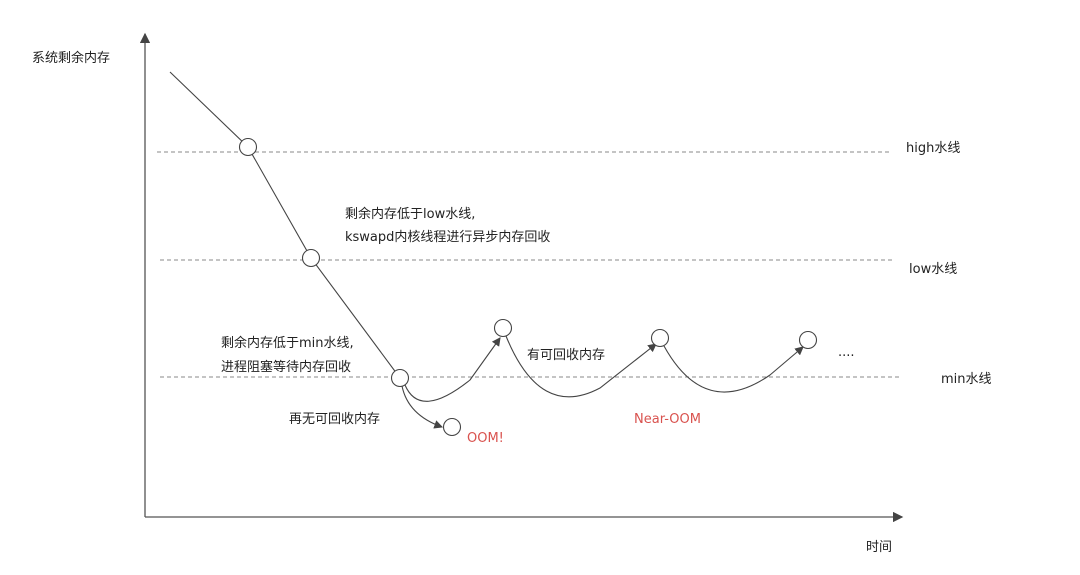  What do you see at coordinates (933, 269) in the screenshot?
I see `low-watermark-label: low水线` at bounding box center [933, 269].